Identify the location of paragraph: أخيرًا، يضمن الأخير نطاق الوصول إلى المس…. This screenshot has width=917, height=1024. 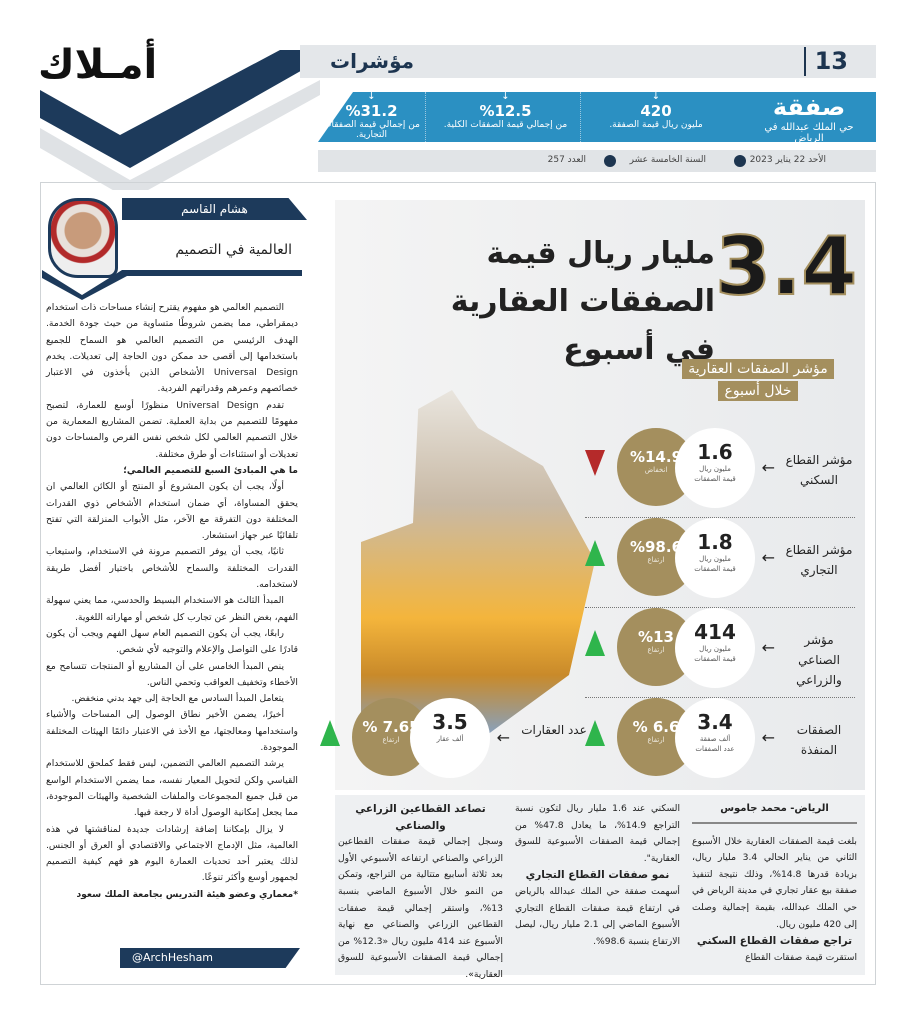
(172, 731).